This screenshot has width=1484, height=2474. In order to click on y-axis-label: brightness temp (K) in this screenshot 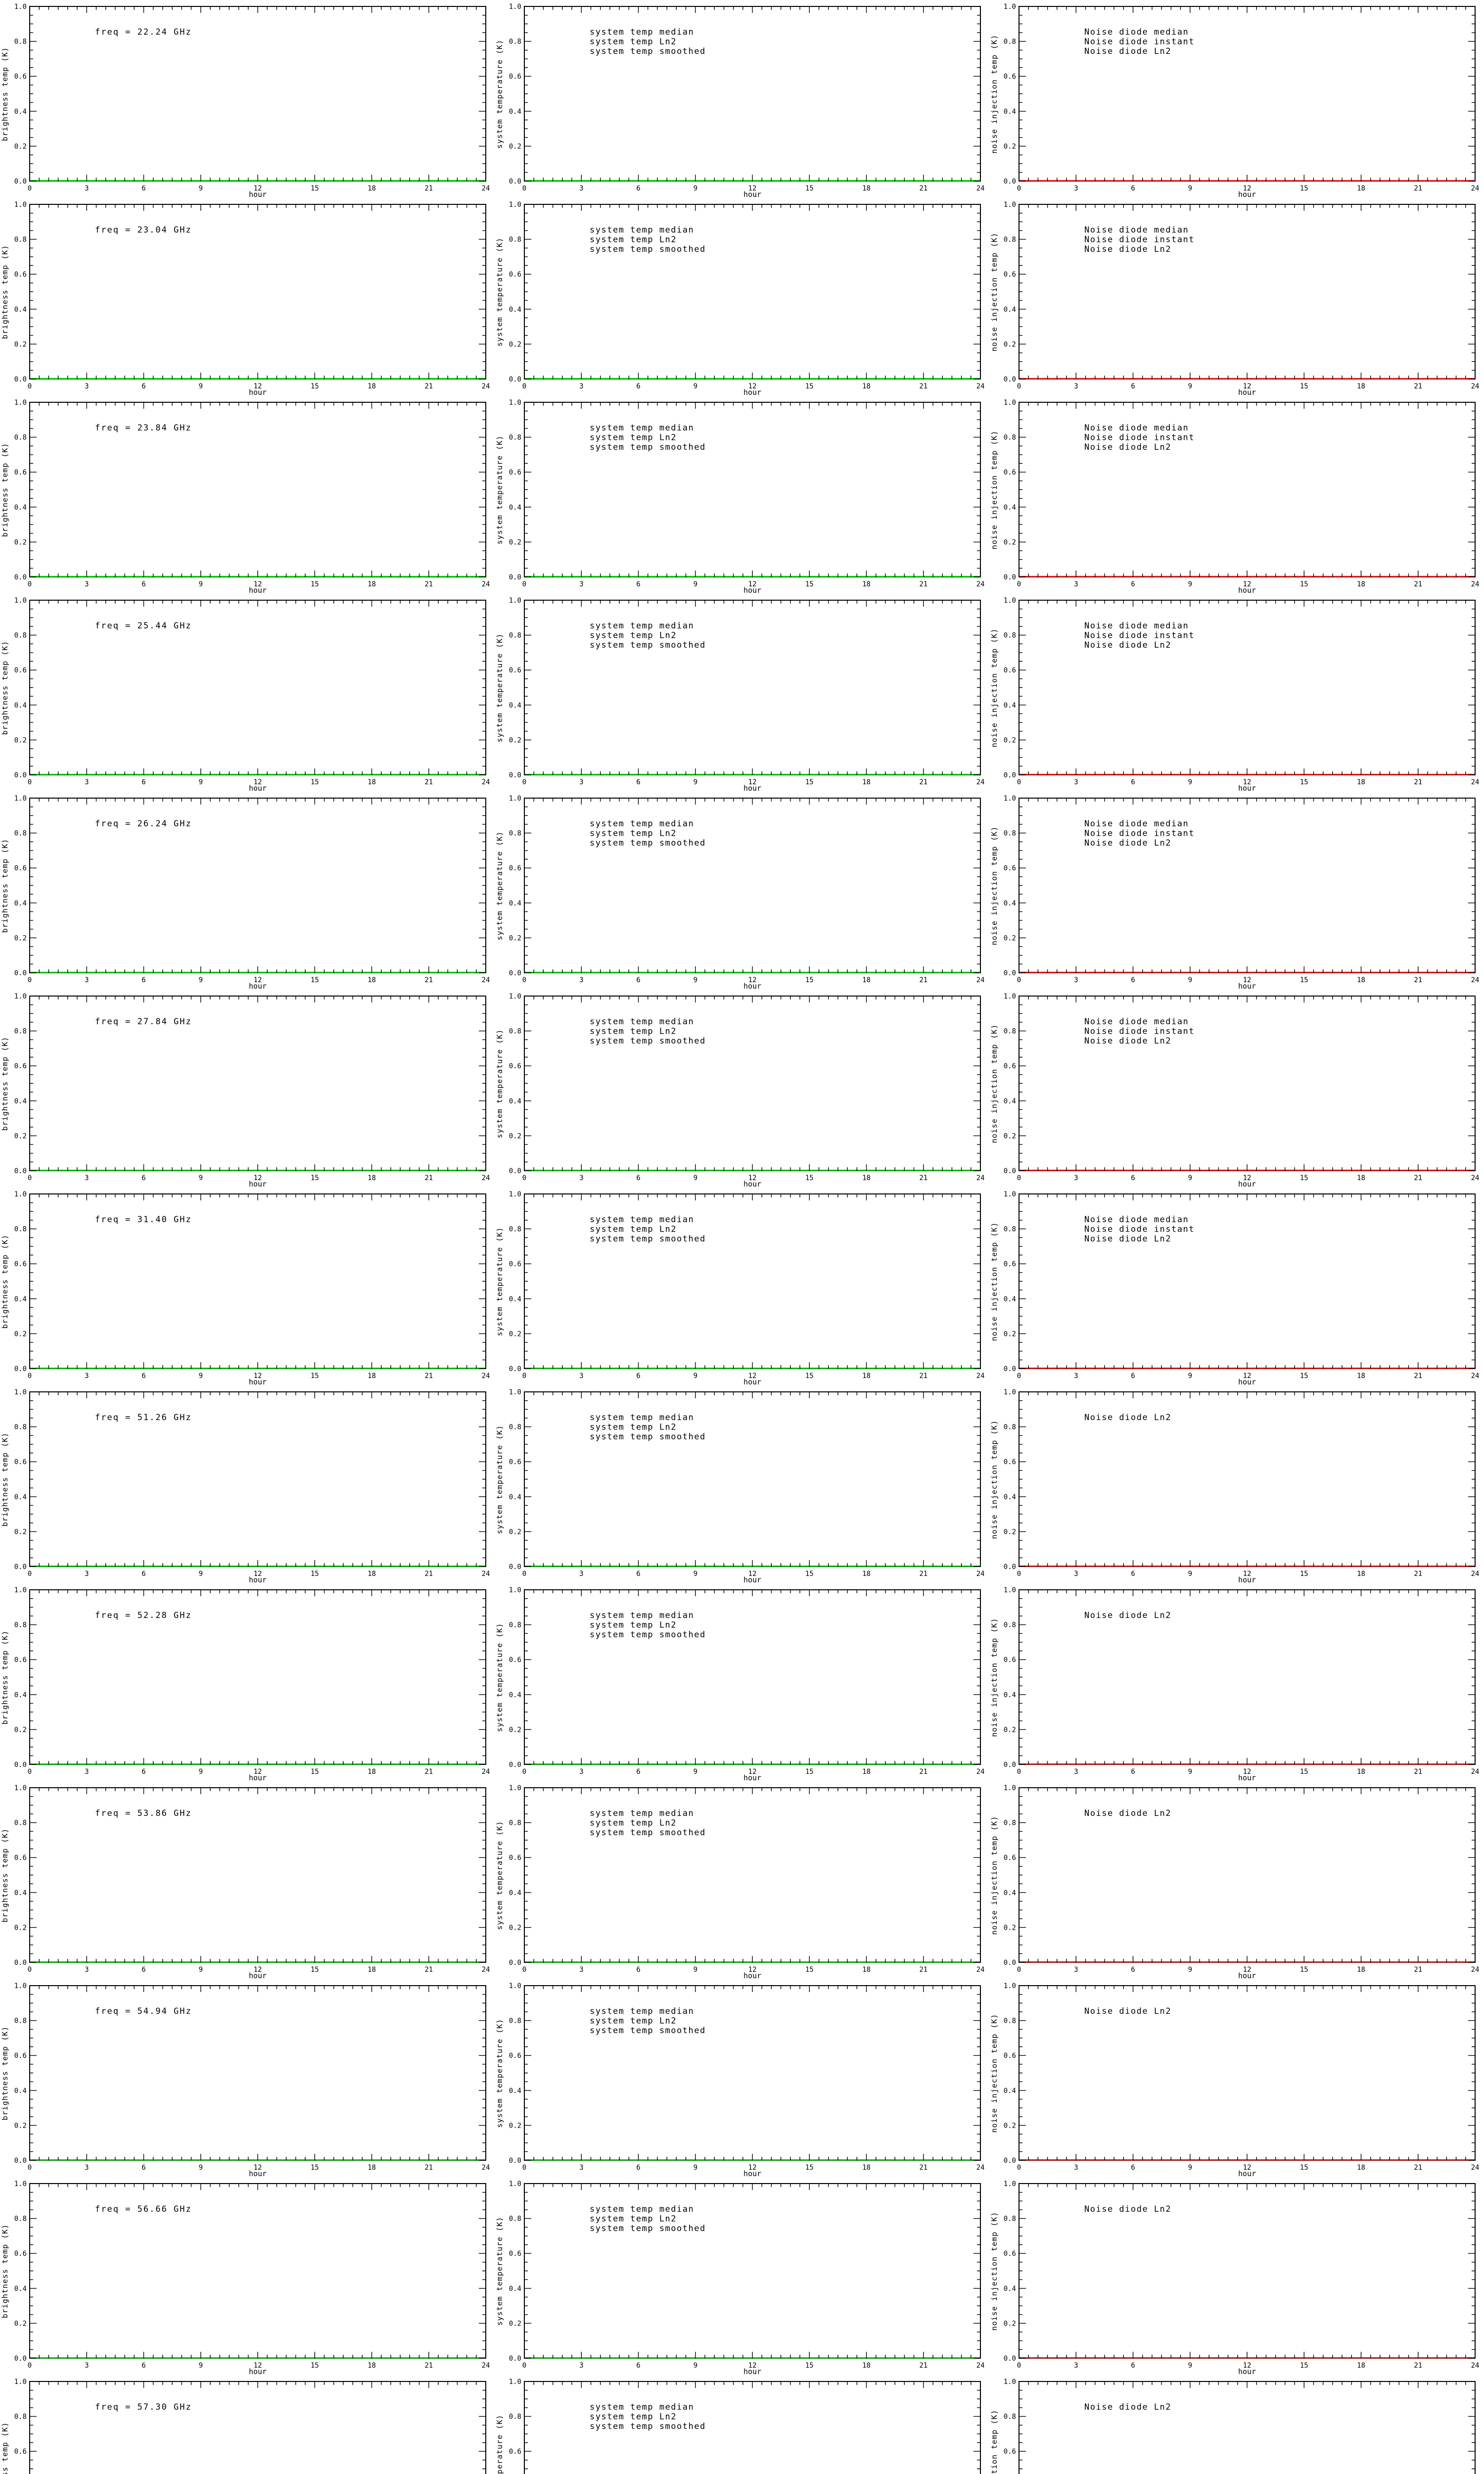, I will do `click(4, 95)`.